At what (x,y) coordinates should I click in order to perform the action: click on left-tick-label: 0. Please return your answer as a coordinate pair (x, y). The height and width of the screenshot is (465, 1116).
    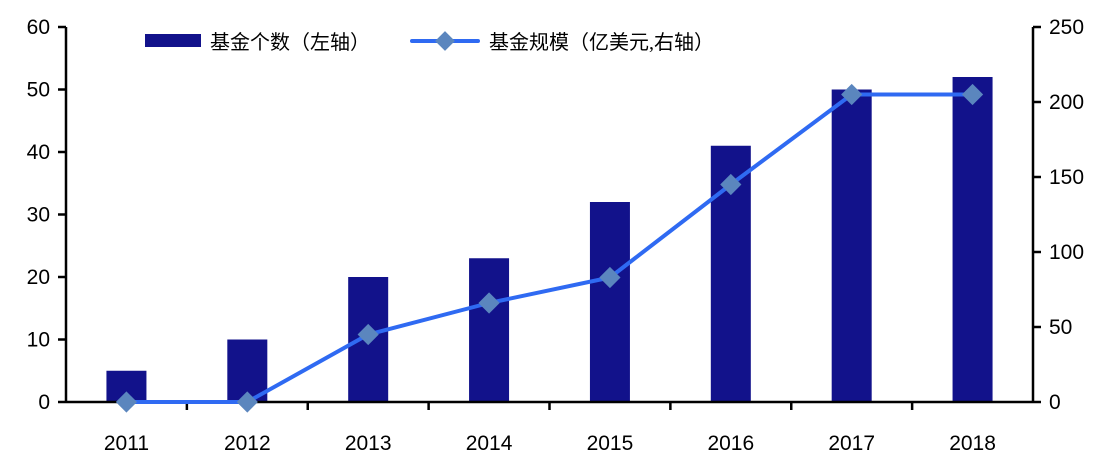
    Looking at the image, I should click on (44, 402).